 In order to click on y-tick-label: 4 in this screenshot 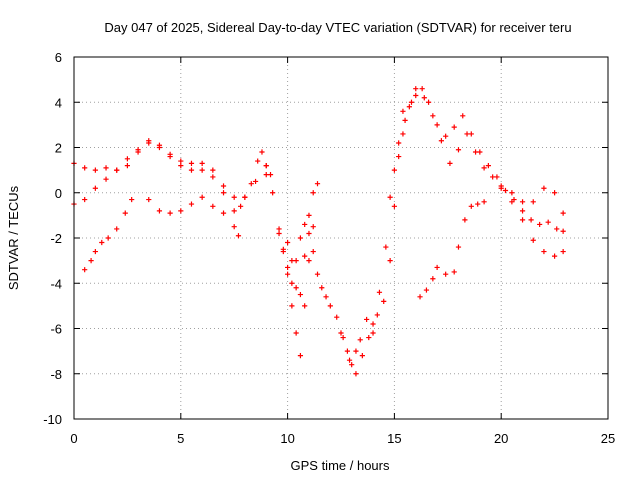, I will do `click(58, 102)`.